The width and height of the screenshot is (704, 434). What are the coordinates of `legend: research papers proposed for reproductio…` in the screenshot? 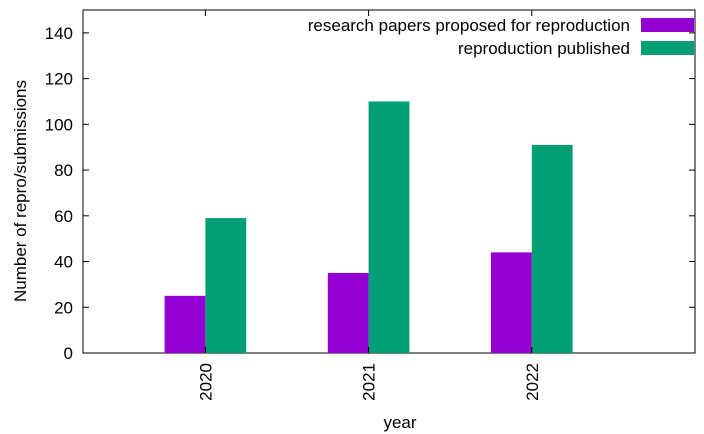 It's located at (501, 37).